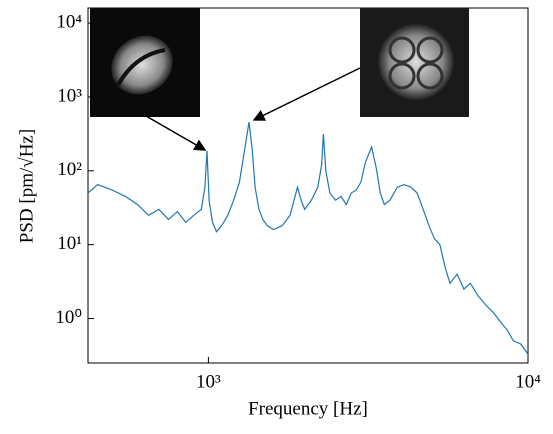  I want to click on y-tick-label: 10⁰, so click(68, 317).